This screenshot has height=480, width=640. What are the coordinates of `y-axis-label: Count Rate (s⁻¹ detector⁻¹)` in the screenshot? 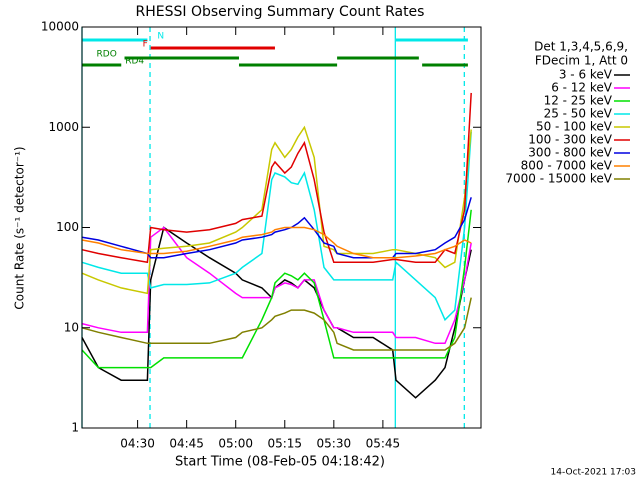 It's located at (20, 227).